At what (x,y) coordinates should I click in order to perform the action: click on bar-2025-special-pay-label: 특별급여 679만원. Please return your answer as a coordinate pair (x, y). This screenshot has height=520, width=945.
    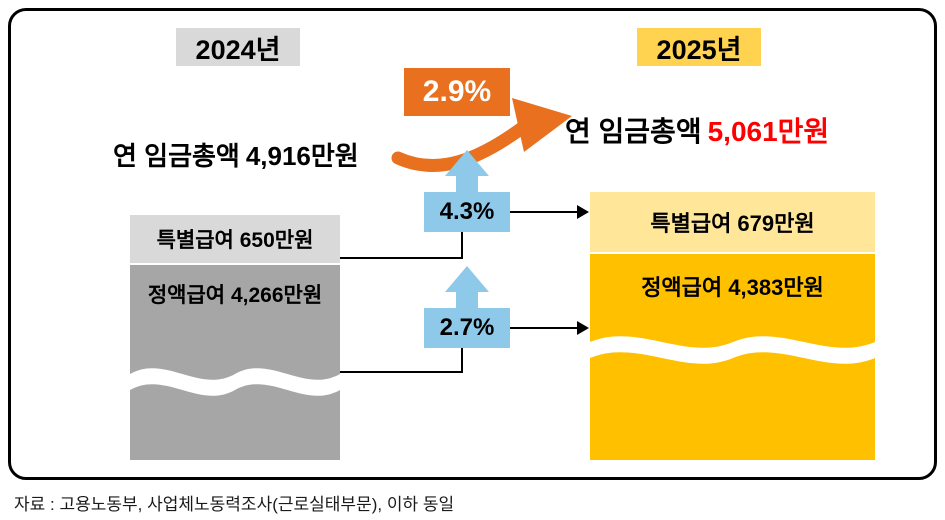
    Looking at the image, I should click on (732, 223).